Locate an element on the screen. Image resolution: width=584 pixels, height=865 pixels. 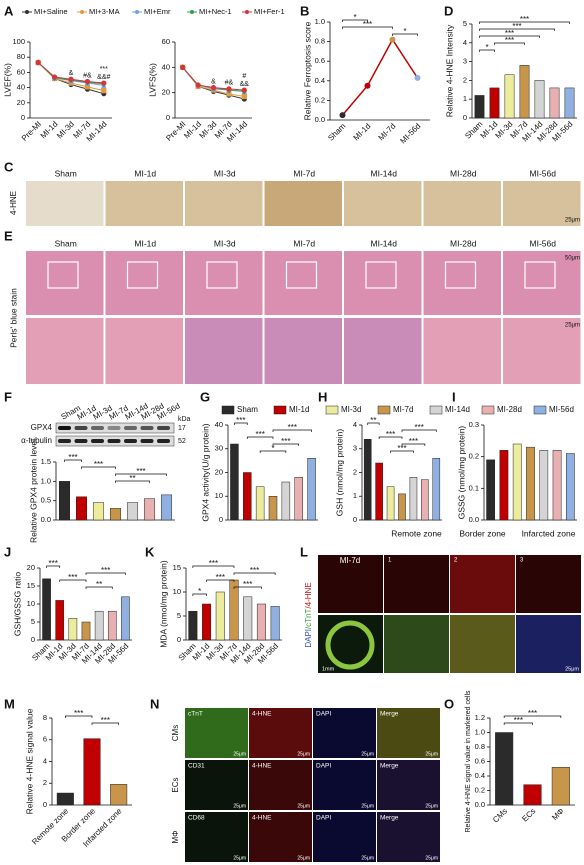
unit-label: kDa is located at coordinates (184, 419).